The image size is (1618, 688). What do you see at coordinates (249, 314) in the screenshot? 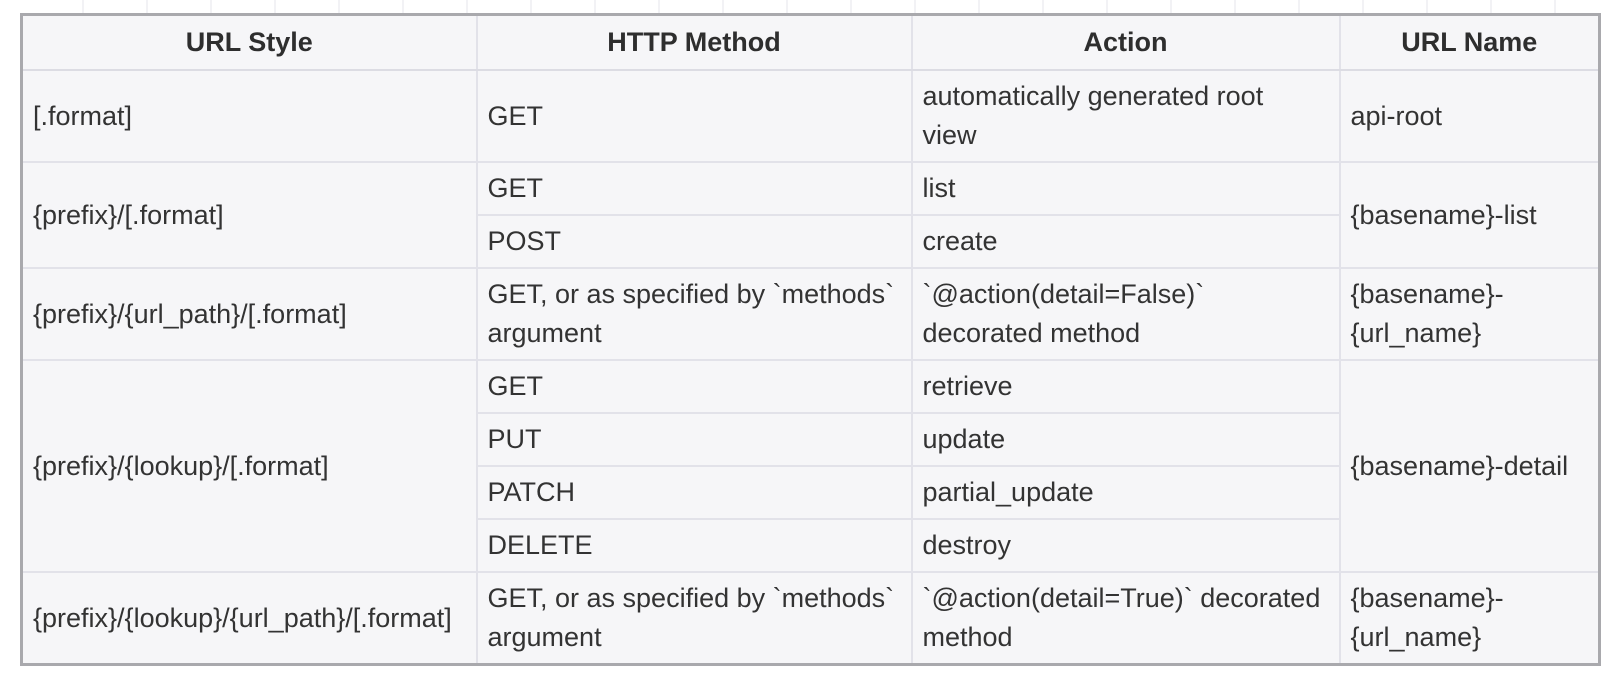
I see `cell-url-style: {prefix}/{url_path}/[.format]` at bounding box center [249, 314].